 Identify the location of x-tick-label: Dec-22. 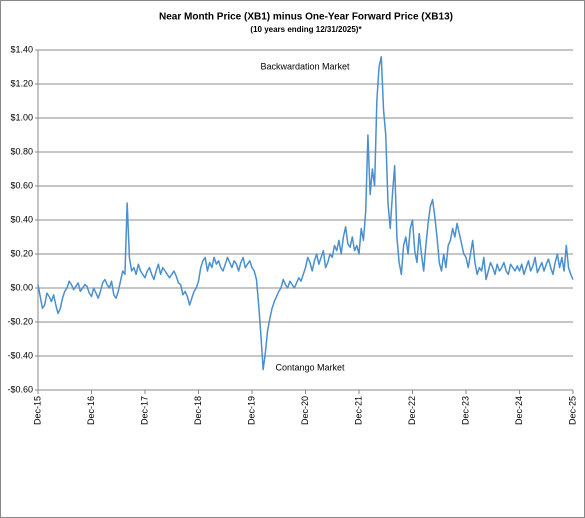
(412, 410).